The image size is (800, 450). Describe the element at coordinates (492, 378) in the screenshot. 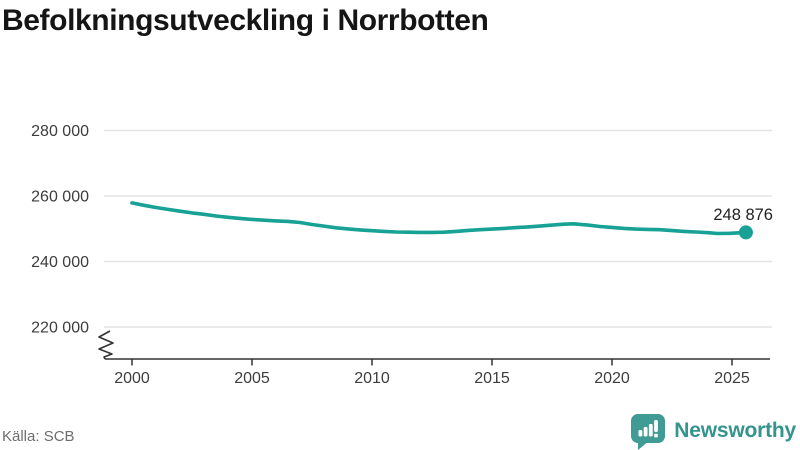

I see `x-tick-label: 2015` at that location.